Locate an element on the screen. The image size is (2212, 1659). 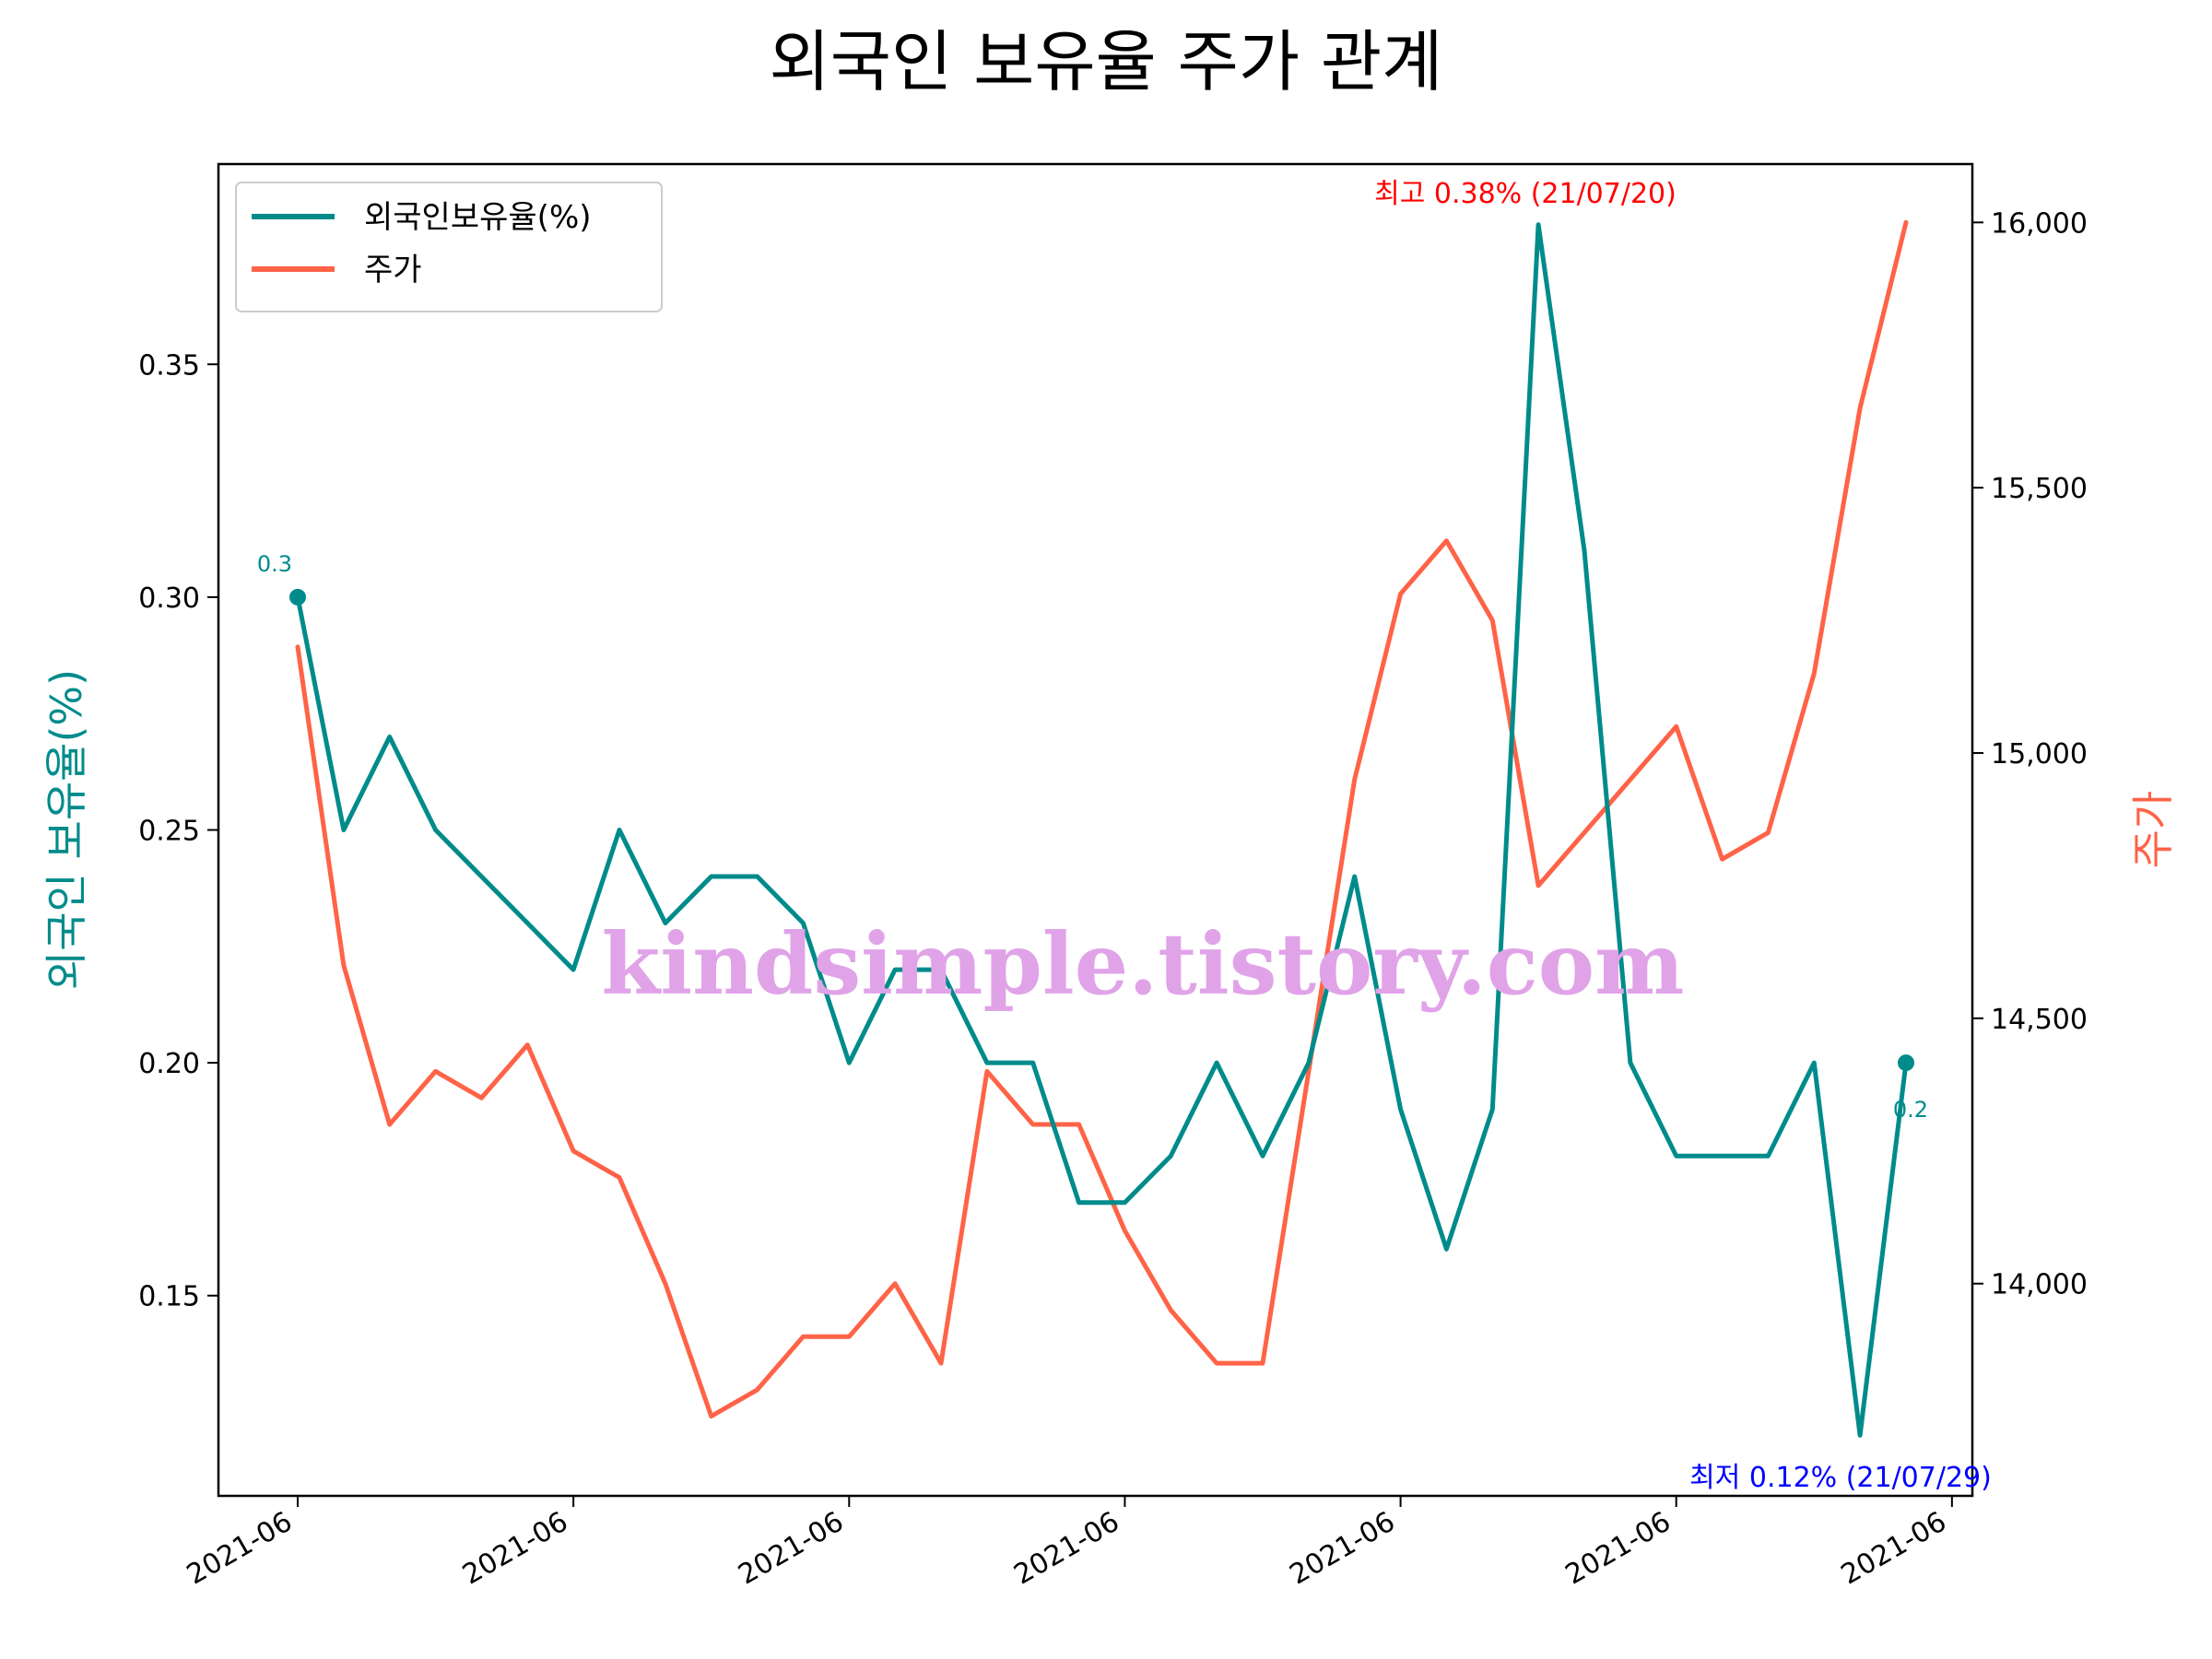
y-left-tick-label: 0.20 is located at coordinates (169, 1064).